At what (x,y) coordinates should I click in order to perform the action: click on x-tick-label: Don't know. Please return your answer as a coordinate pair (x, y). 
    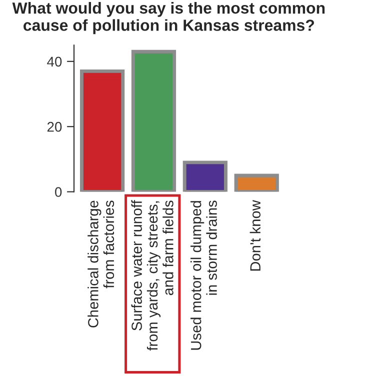
    Looking at the image, I should click on (255, 235).